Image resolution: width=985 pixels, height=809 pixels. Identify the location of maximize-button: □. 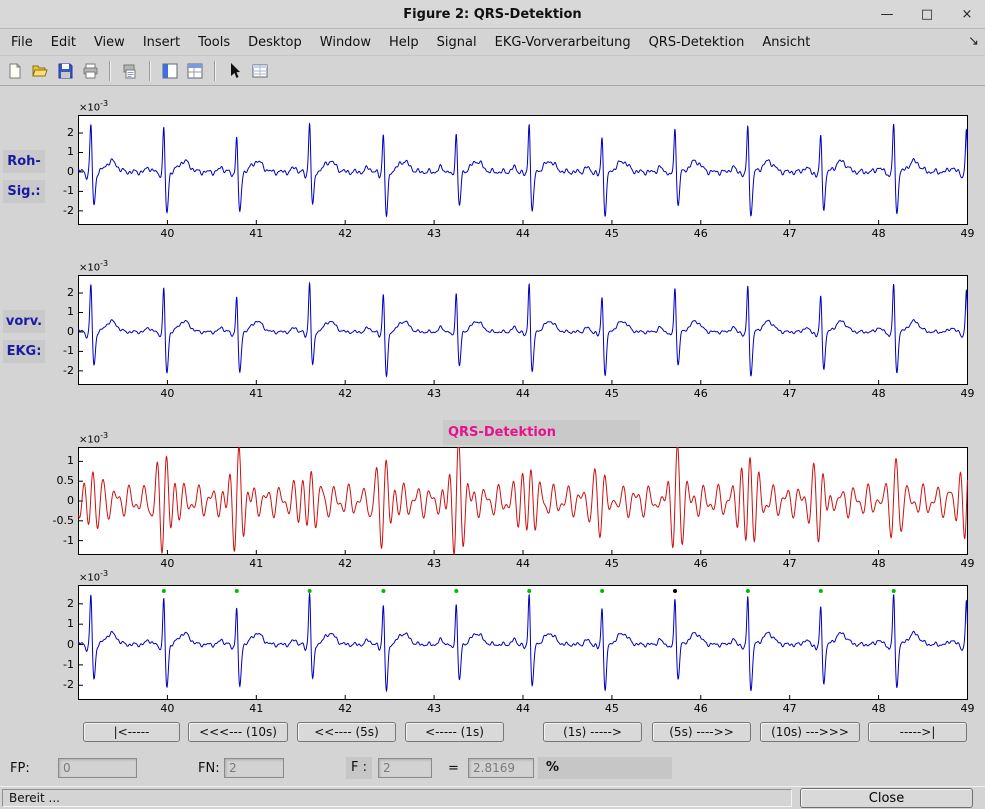
(927, 14).